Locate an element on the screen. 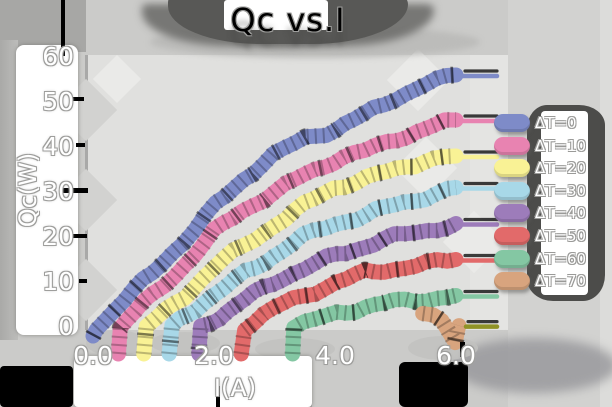 This screenshot has height=407, width=612. legend-label: ΔT=40 is located at coordinates (561, 213).